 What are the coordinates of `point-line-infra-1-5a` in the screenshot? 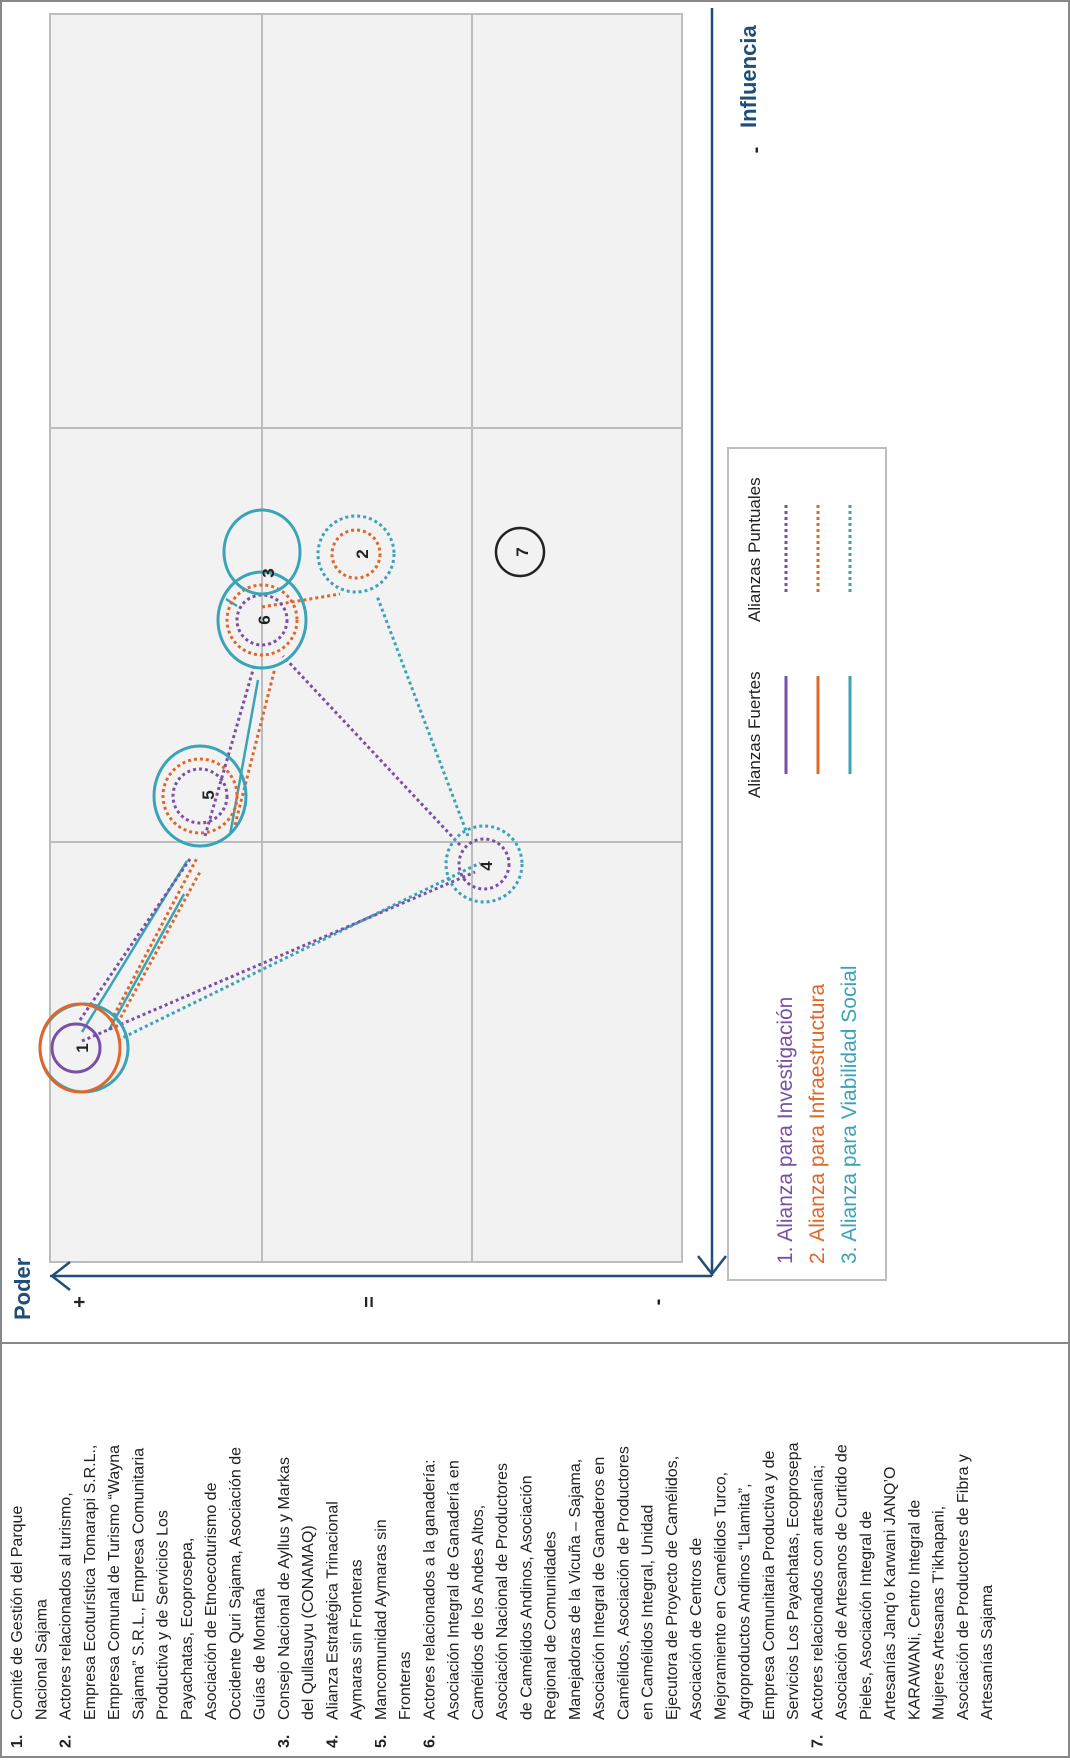 It's located at (154, 939).